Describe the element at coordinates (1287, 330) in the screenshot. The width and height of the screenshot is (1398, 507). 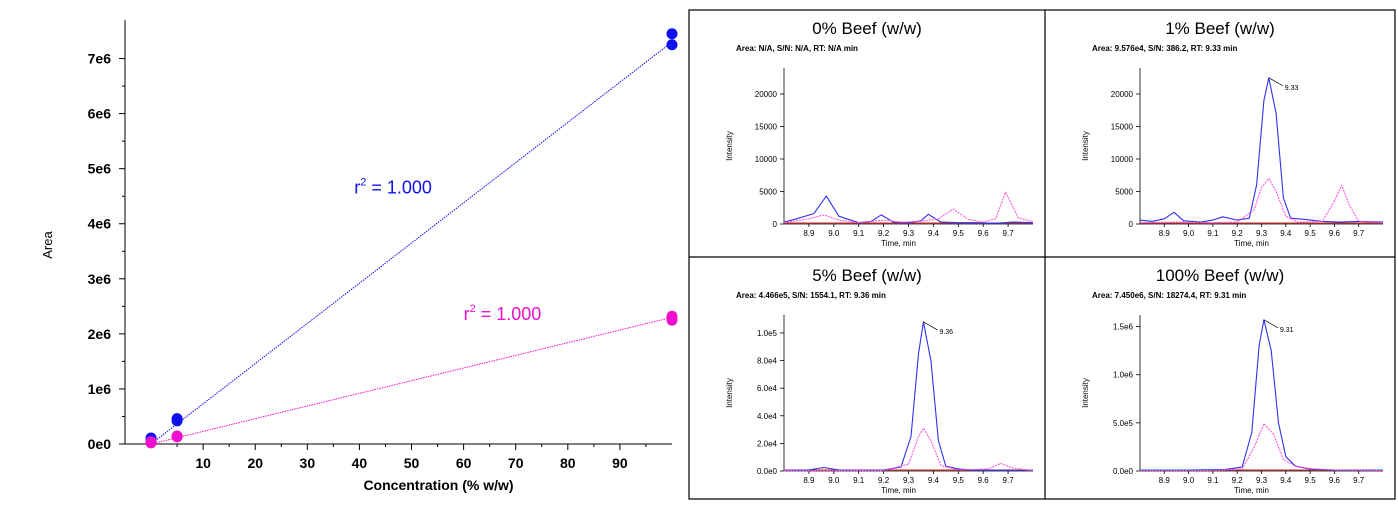
I see `peak-label: 9.31` at that location.